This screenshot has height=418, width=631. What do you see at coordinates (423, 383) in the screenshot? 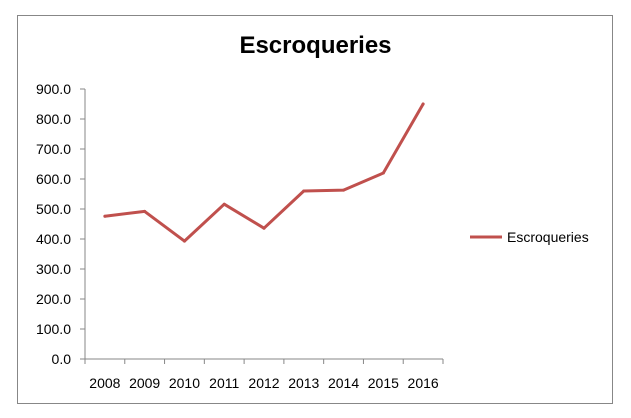
I see `x-tick-label: 2016` at bounding box center [423, 383].